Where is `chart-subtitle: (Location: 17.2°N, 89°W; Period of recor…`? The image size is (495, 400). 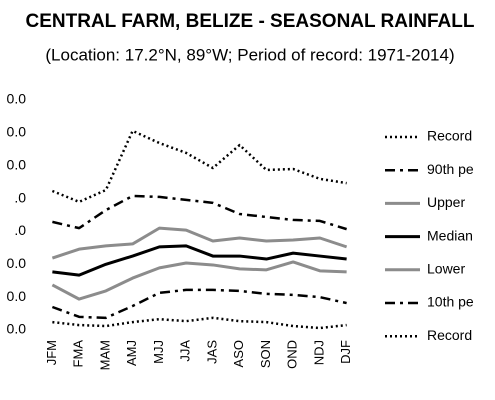 chart-subtitle: (Location: 17.2°N, 89°W; Period of recor… is located at coordinates (249, 54).